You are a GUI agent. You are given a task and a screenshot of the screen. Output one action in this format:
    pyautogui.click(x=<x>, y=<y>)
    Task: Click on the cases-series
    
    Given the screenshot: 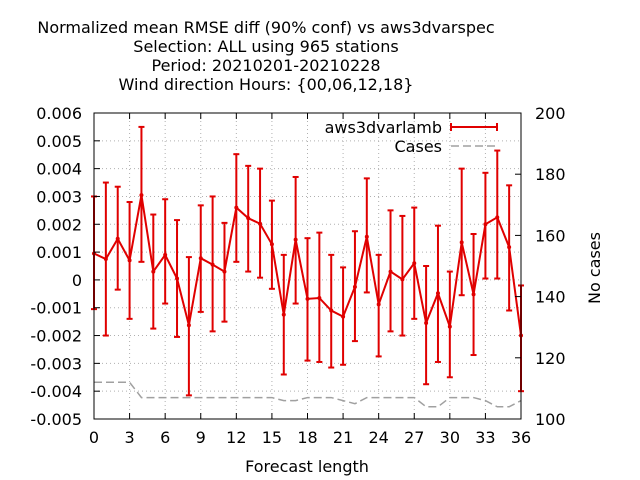 What is the action you would take?
    pyautogui.click(x=308, y=394)
    